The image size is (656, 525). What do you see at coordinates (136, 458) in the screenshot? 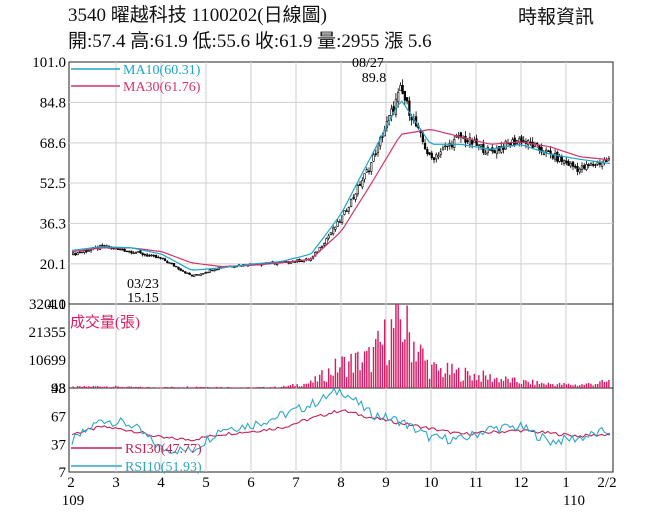
I see `rsi-legend: RSI30(47.77) RSI10(51.93)` at bounding box center [136, 458].